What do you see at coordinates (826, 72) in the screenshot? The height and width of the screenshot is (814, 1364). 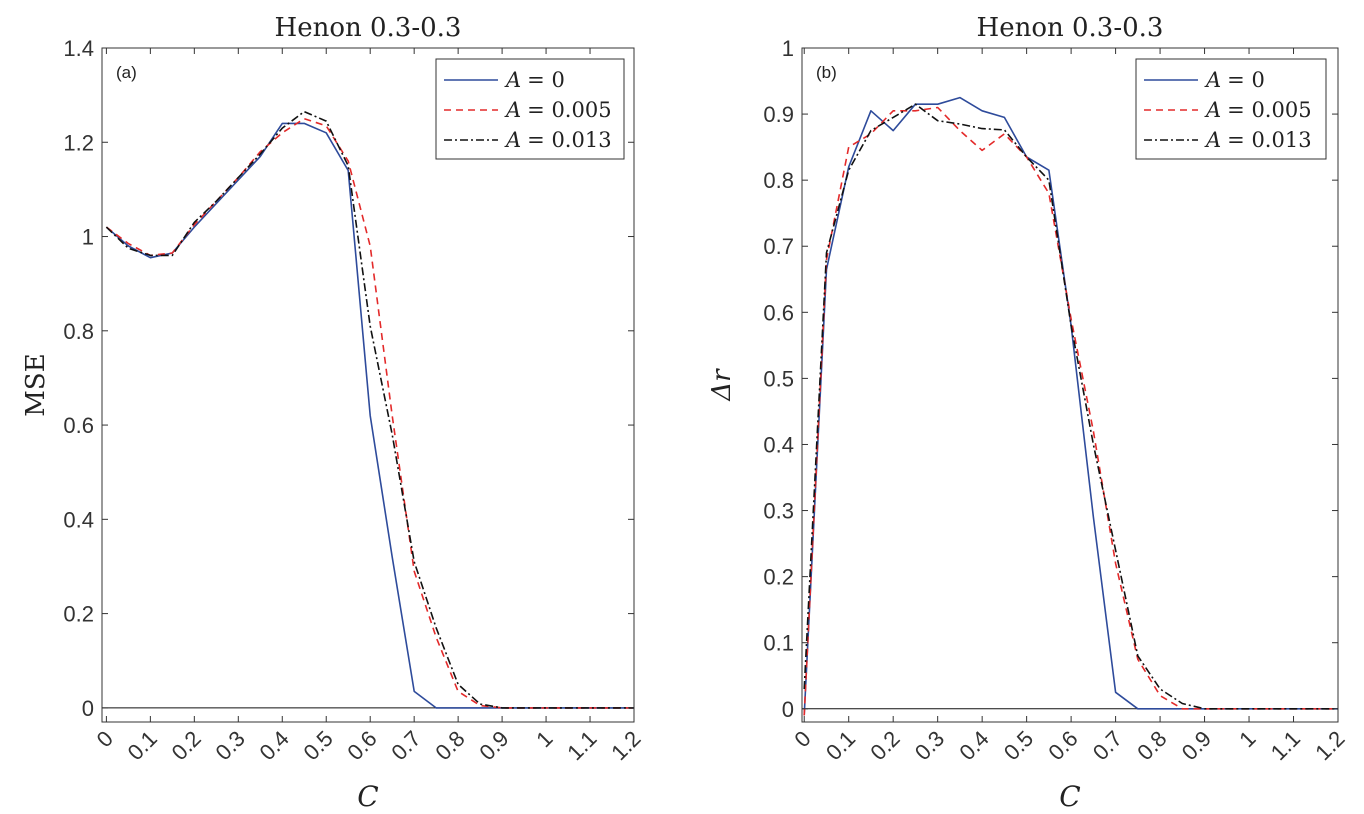 I see `panel-label: (b)` at bounding box center [826, 72].